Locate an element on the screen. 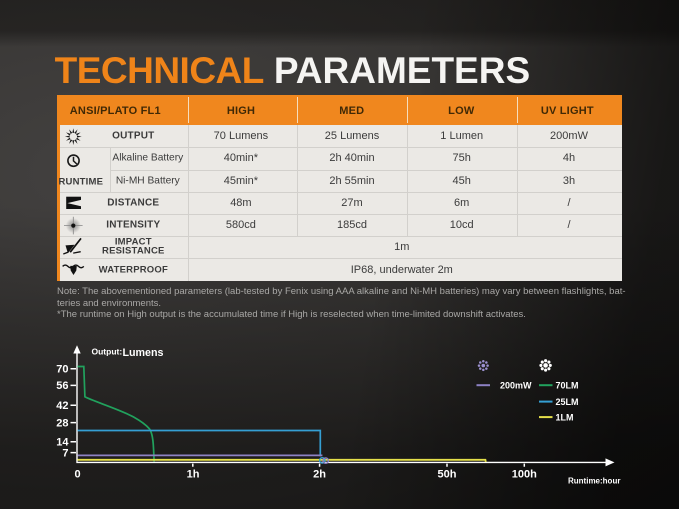 The width and height of the screenshot is (679, 509). svg-text: 100h is located at coordinates (524, 475).